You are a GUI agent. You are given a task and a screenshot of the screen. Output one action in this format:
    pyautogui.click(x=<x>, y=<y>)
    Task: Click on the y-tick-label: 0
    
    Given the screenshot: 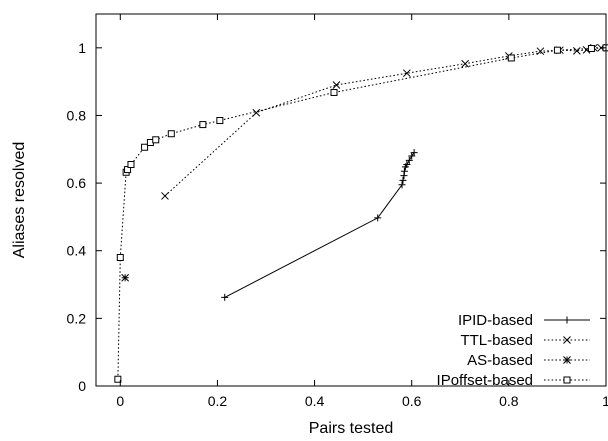 What is the action you would take?
    pyautogui.click(x=82, y=386)
    